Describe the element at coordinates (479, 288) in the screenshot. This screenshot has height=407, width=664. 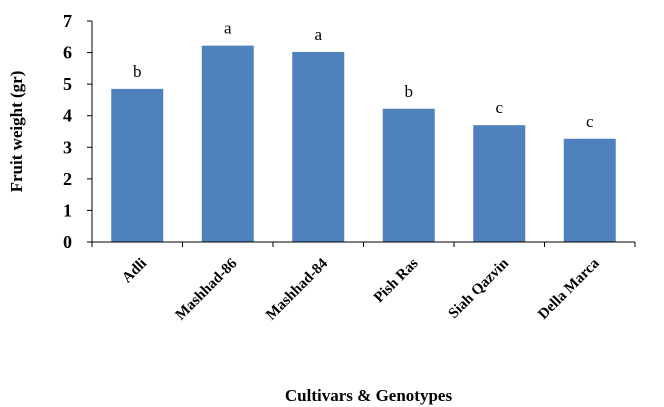
I see `x-tick-label: Siah Qazvin` at that location.